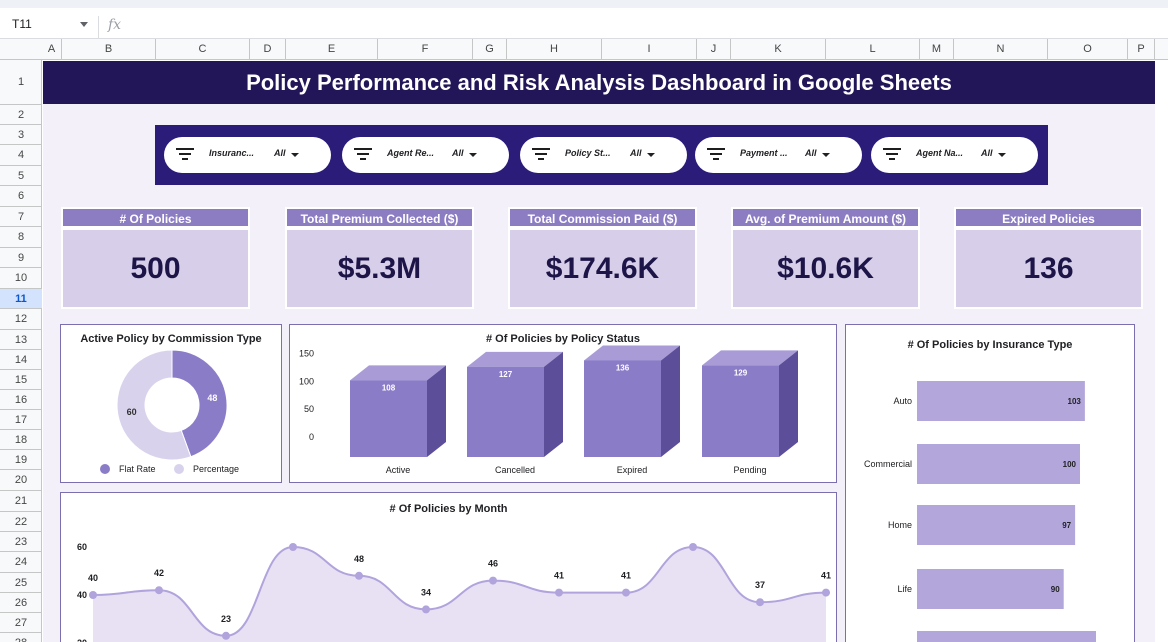 Image resolution: width=1168 pixels, height=642 pixels. I want to click on row-header: 10, so click(21, 278).